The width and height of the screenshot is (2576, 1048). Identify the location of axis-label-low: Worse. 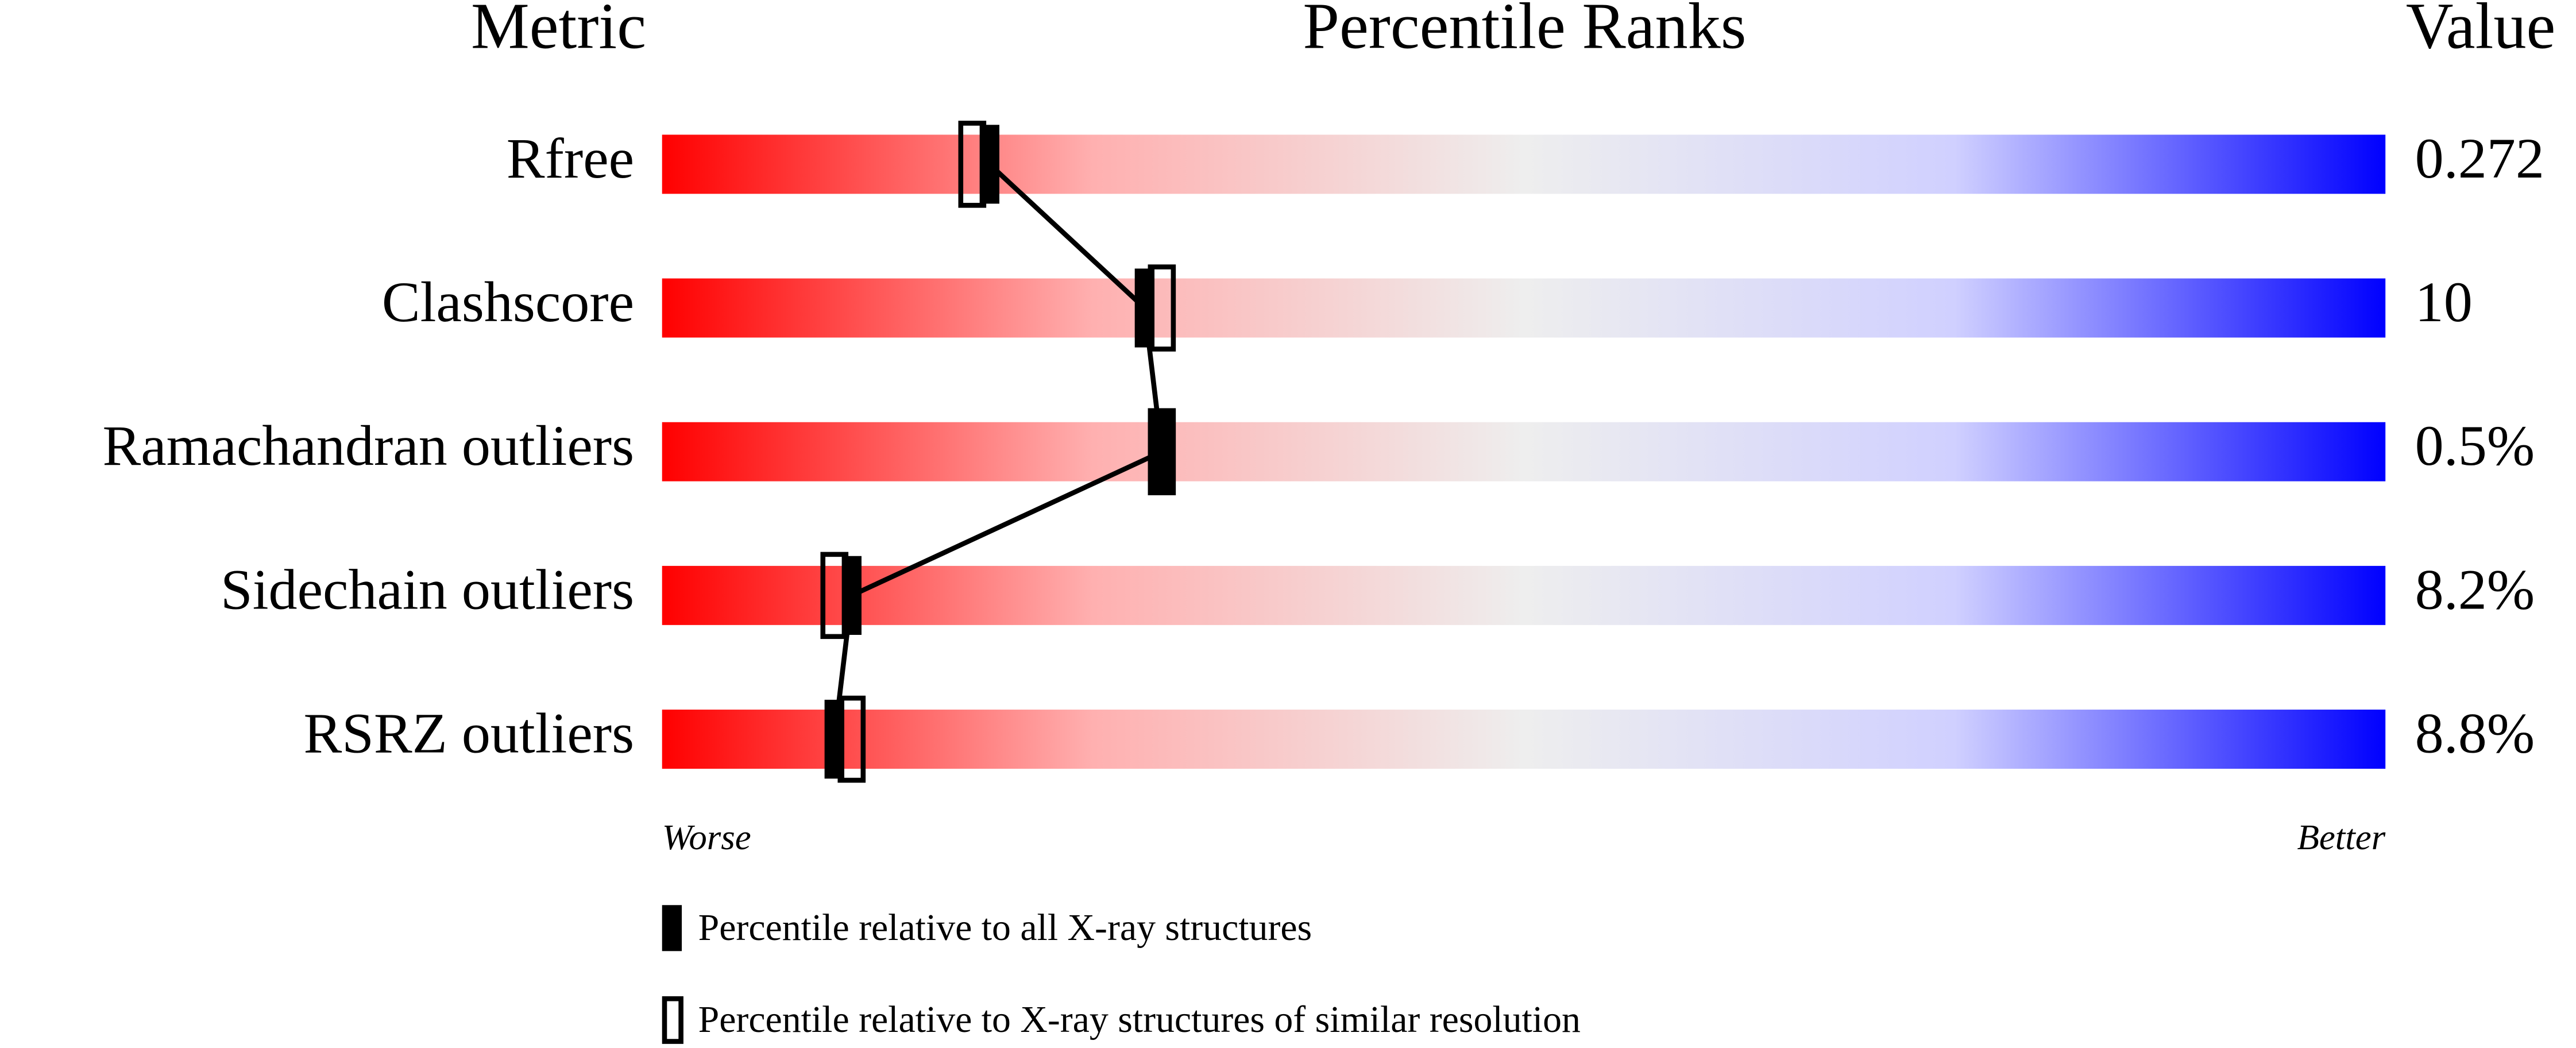
(706, 837).